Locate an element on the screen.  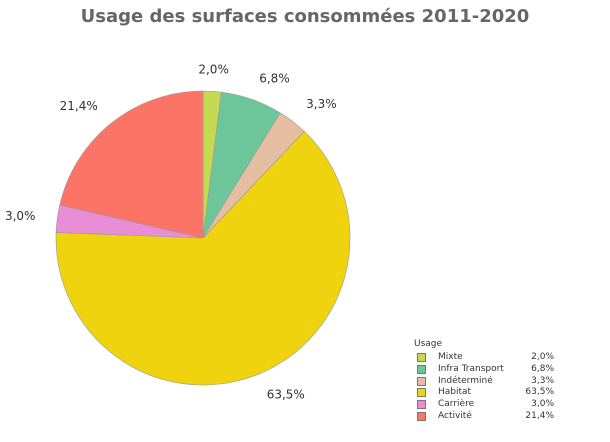
legend-value: 3,0% is located at coordinates (542, 404).